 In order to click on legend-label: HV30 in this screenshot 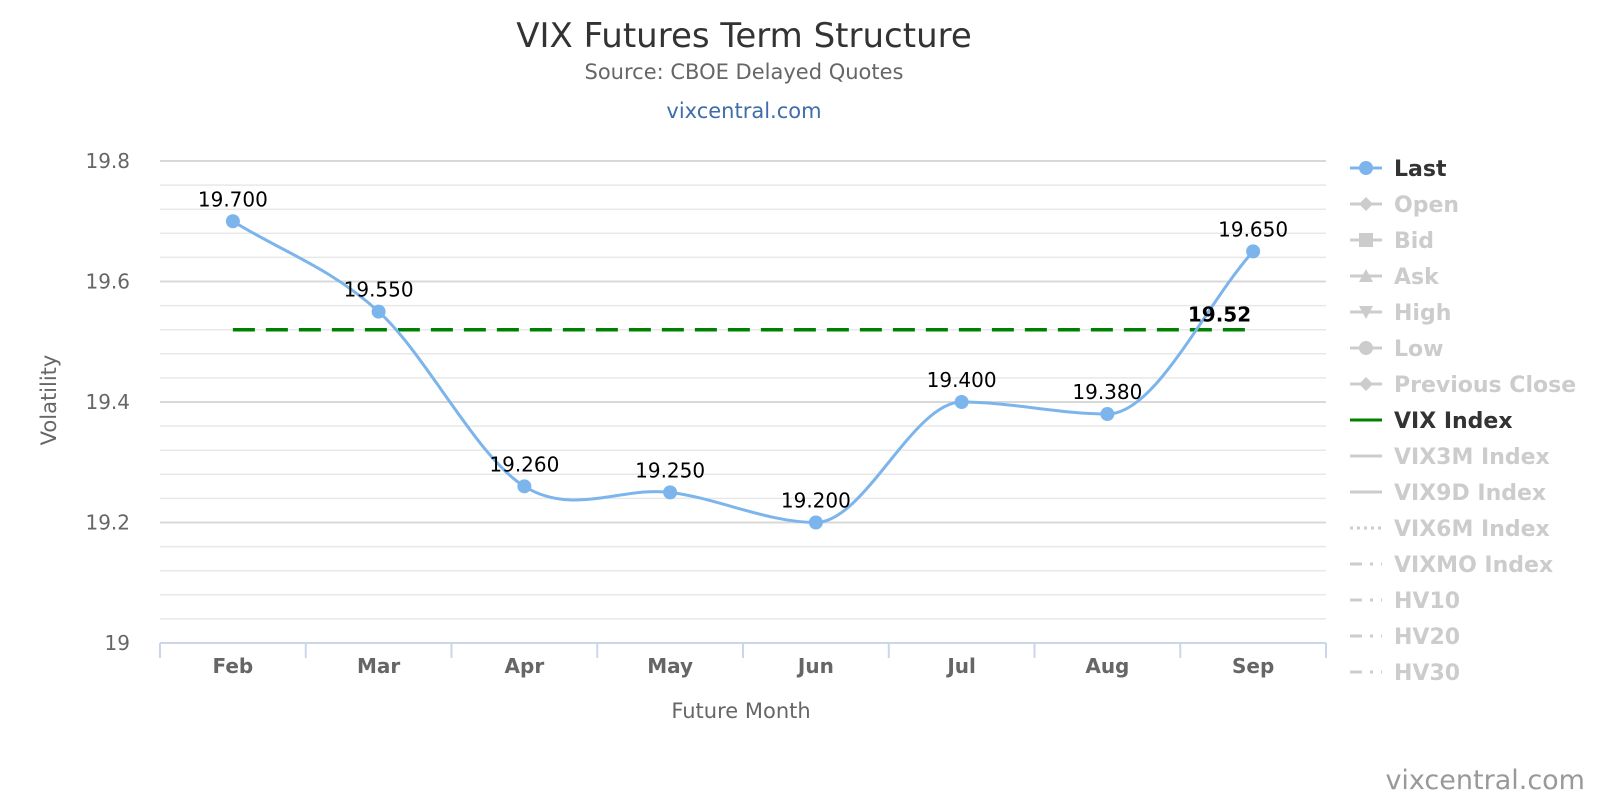, I will do `click(1427, 673)`.